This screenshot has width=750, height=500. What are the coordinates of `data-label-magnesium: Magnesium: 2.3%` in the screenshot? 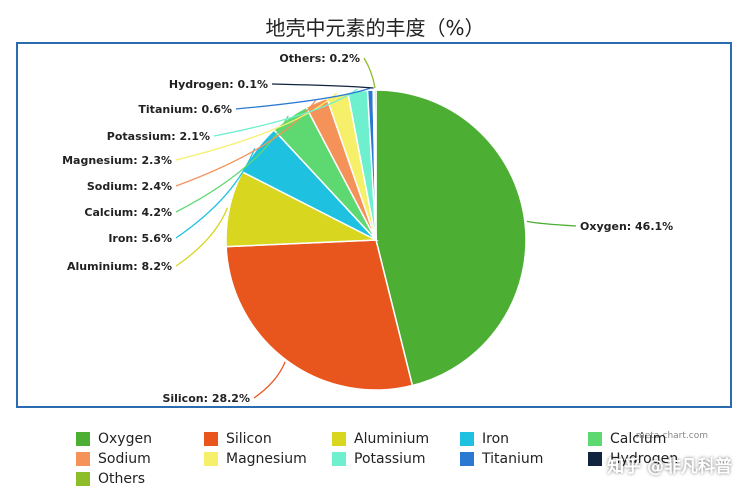 It's located at (117, 160).